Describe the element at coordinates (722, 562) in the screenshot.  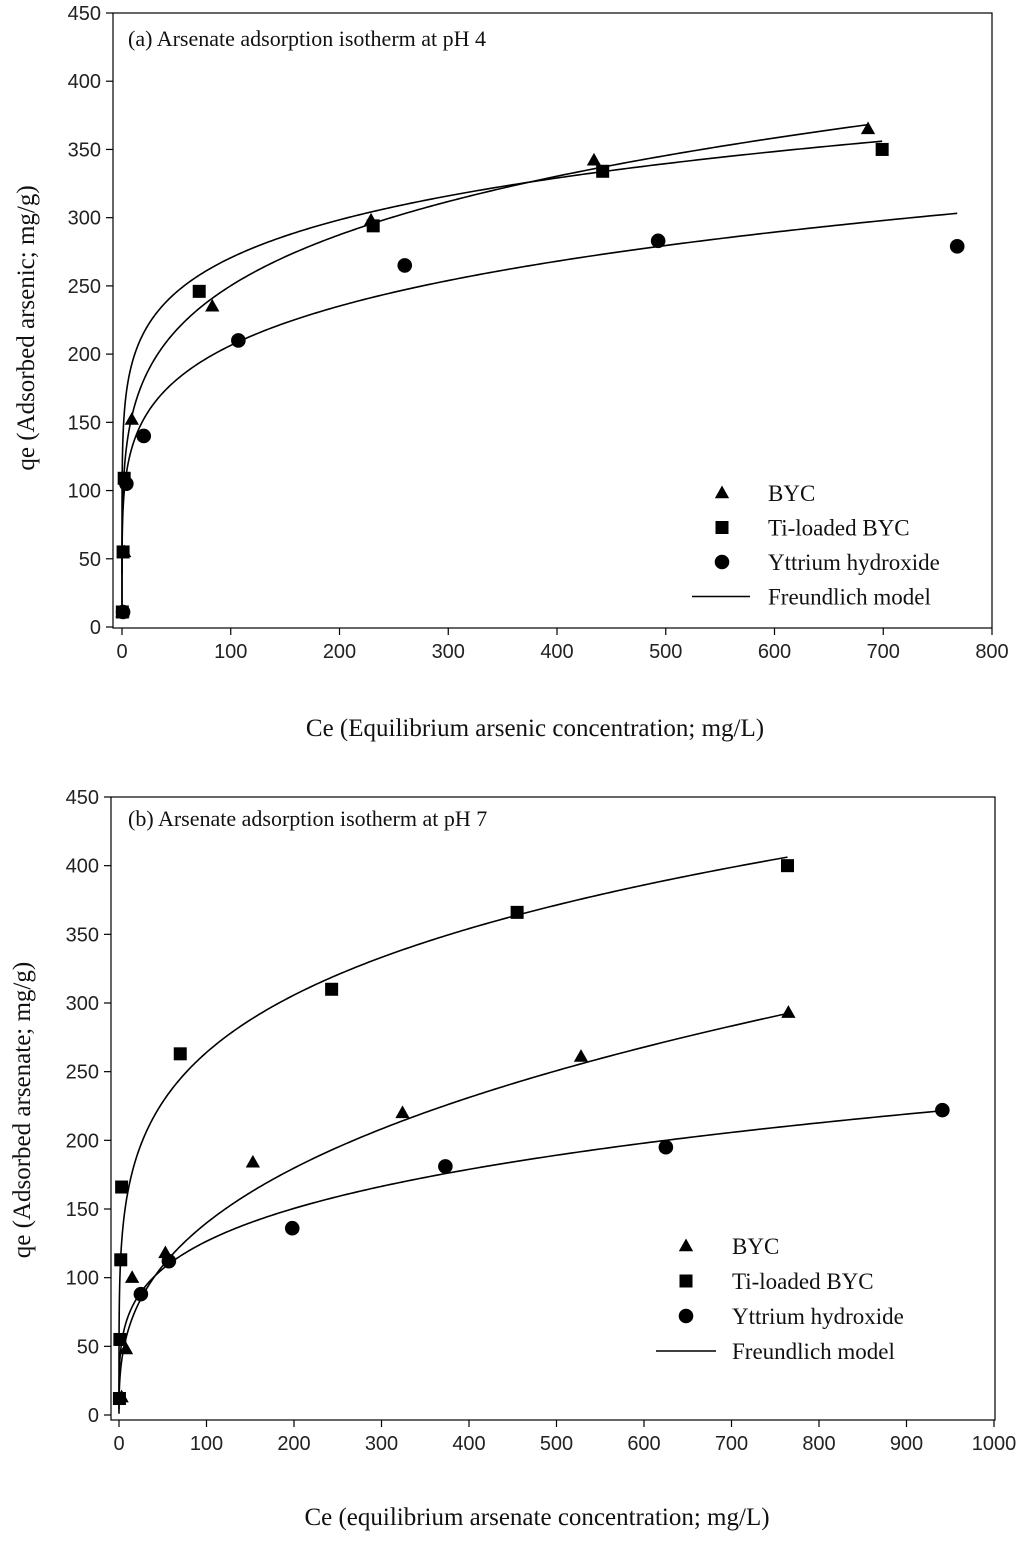
I see `legend-circle-swatch-a` at that location.